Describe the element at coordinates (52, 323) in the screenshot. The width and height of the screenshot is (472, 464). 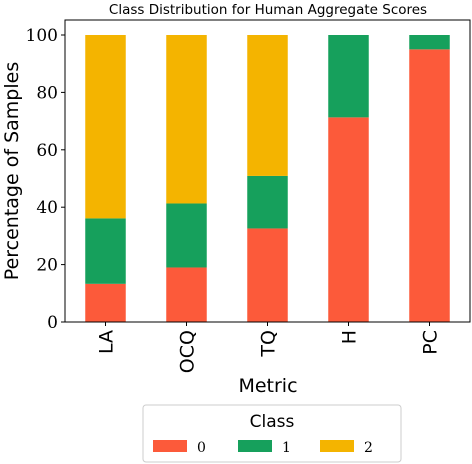
I see `y-tick-label: 0` at that location.